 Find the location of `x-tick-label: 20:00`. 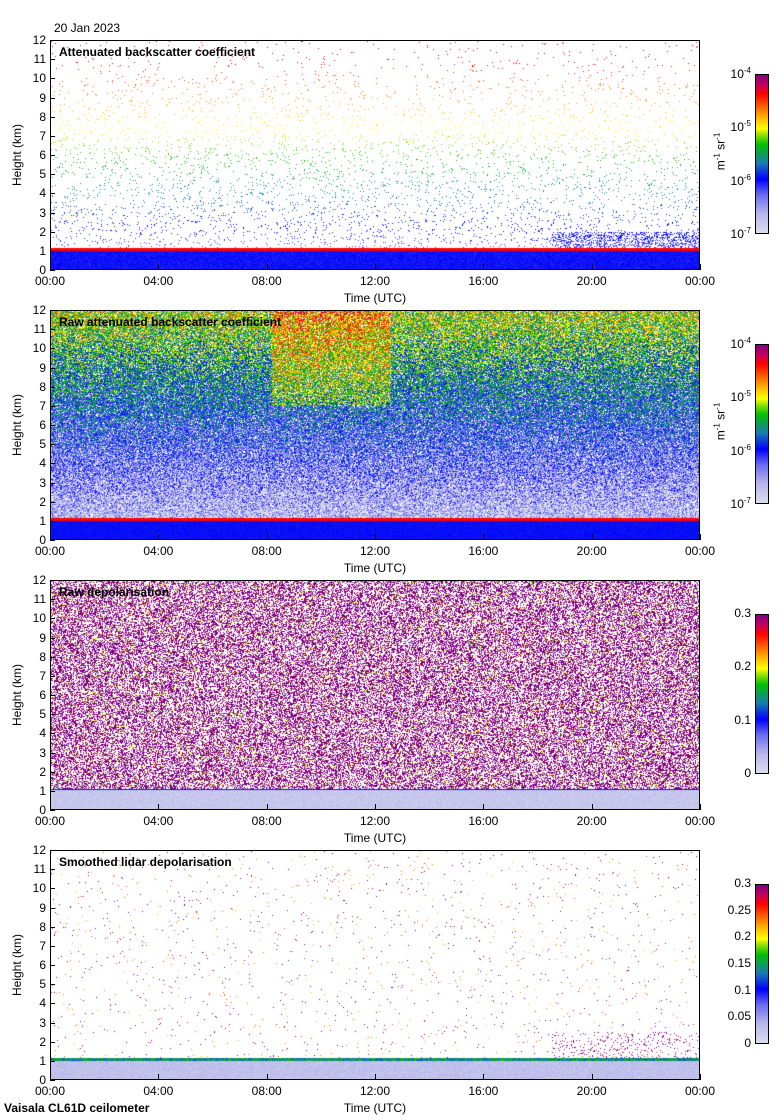

x-tick-label: 20:00 is located at coordinates (591, 551).